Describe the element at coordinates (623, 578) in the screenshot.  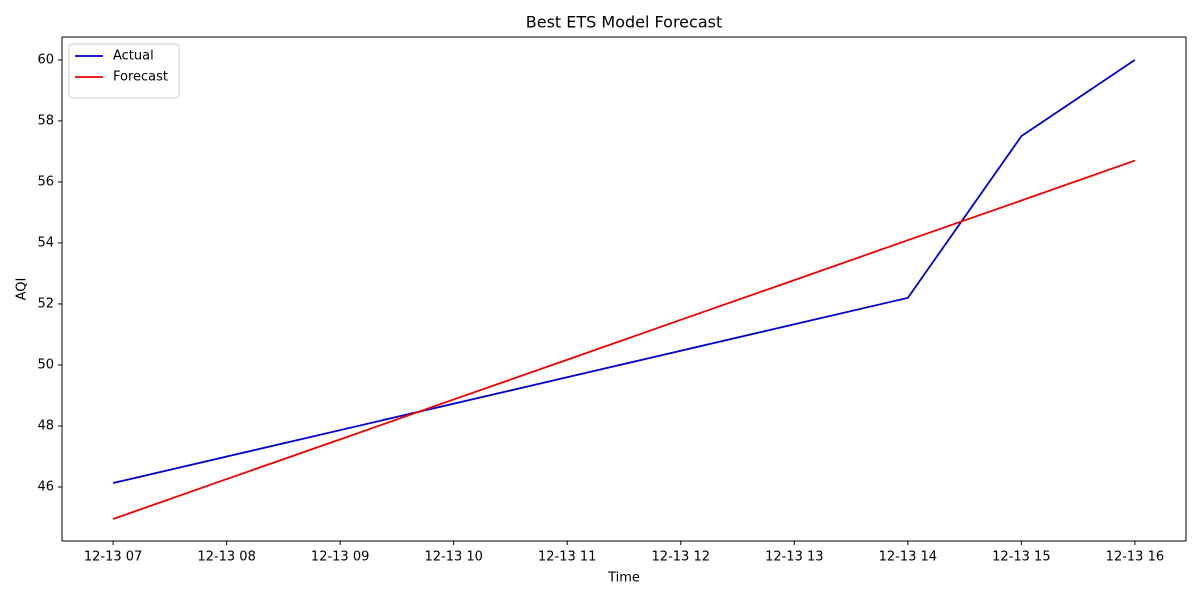
I see `x-axis-label: Time` at that location.